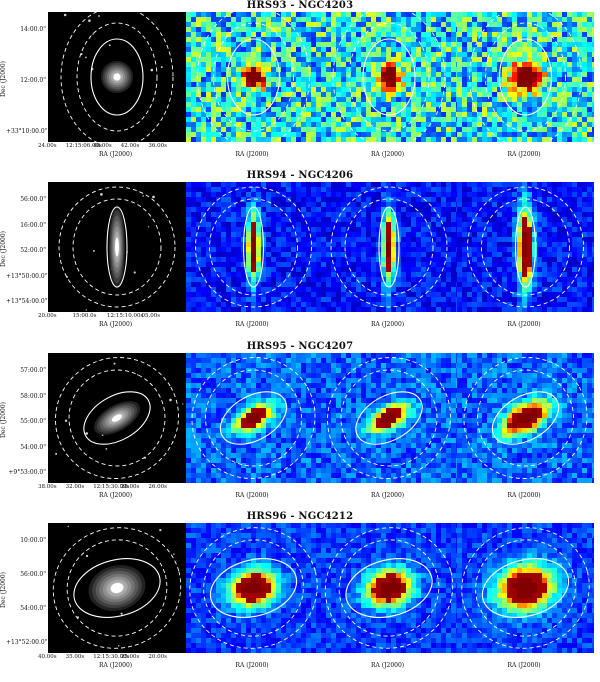  What do you see at coordinates (33, 80) in the screenshot?
I see `y-tick-label: 12:00.0"` at bounding box center [33, 80].